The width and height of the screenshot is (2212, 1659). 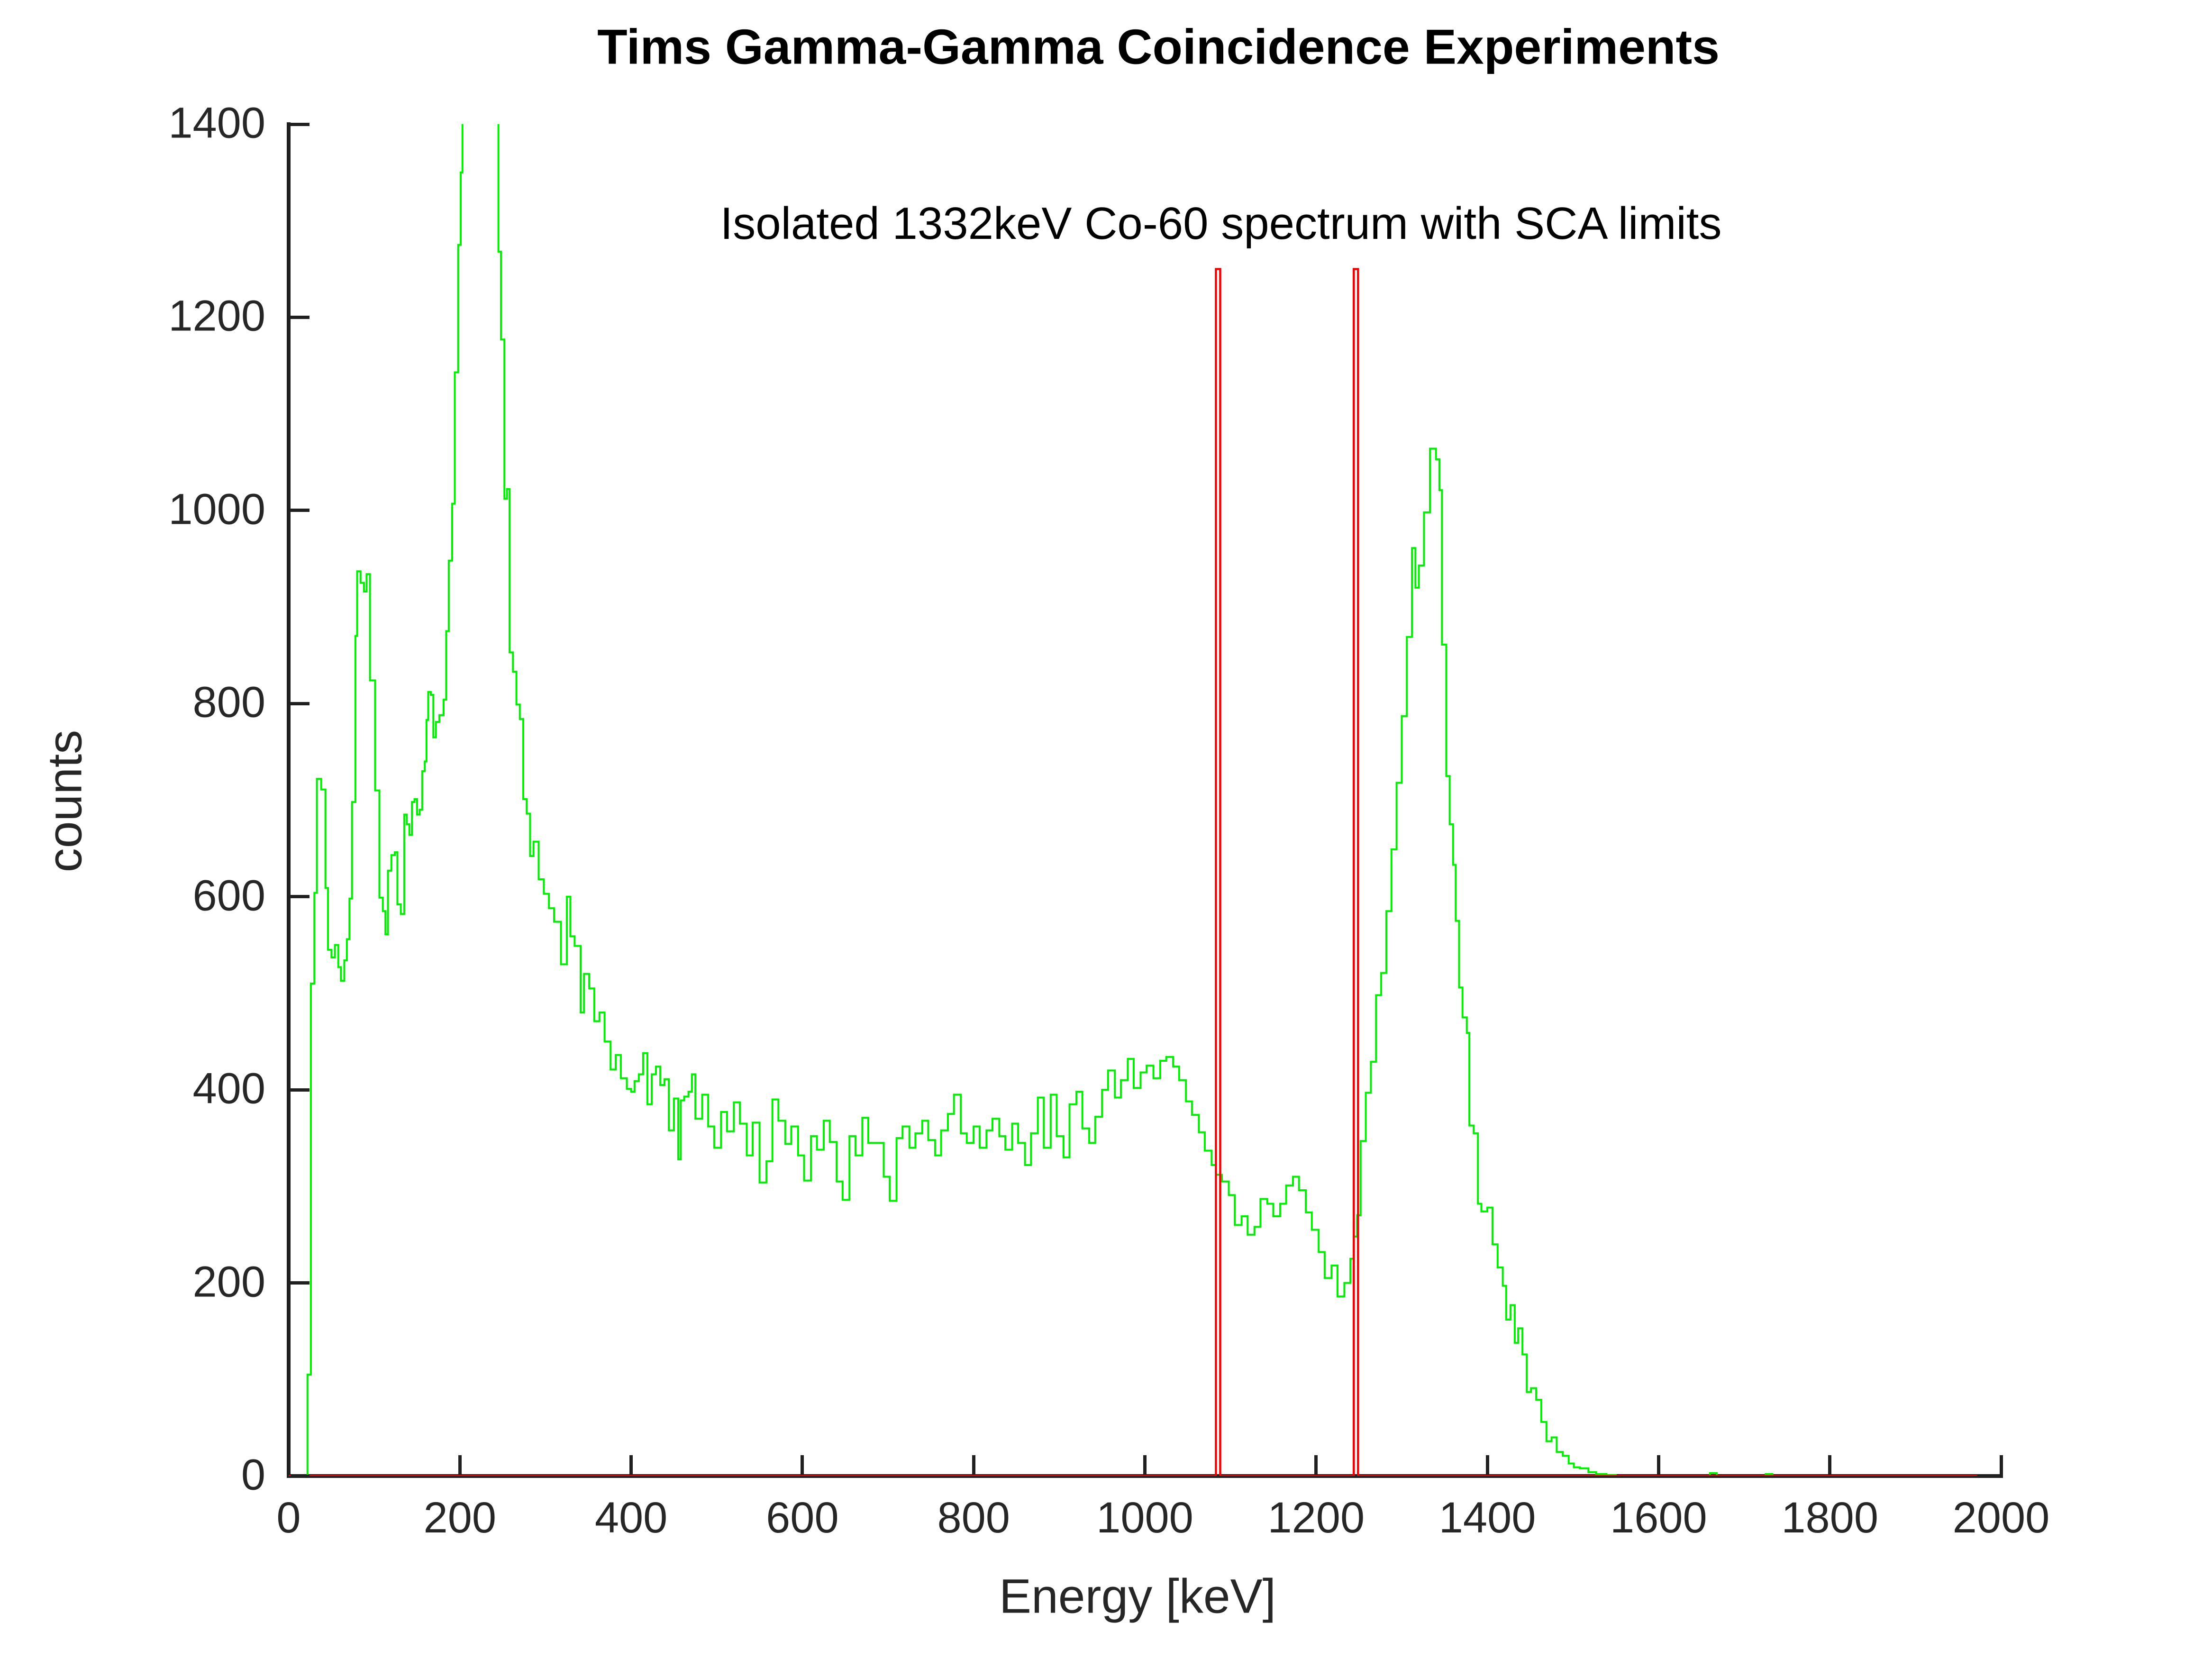 What do you see at coordinates (802, 1518) in the screenshot?
I see `x-tick-label: 600` at bounding box center [802, 1518].